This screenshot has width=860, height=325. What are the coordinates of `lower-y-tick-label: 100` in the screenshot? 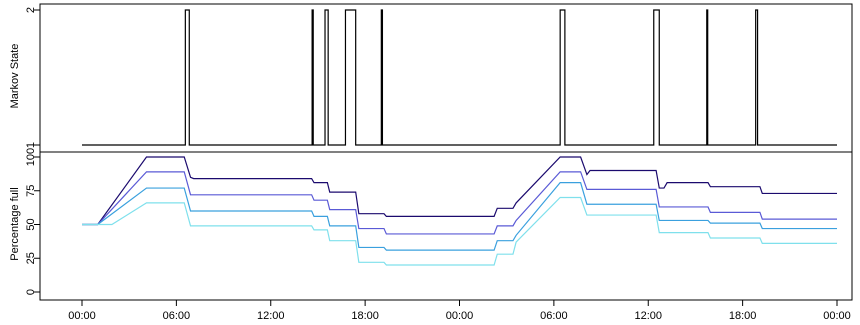 It's located at (31, 157).